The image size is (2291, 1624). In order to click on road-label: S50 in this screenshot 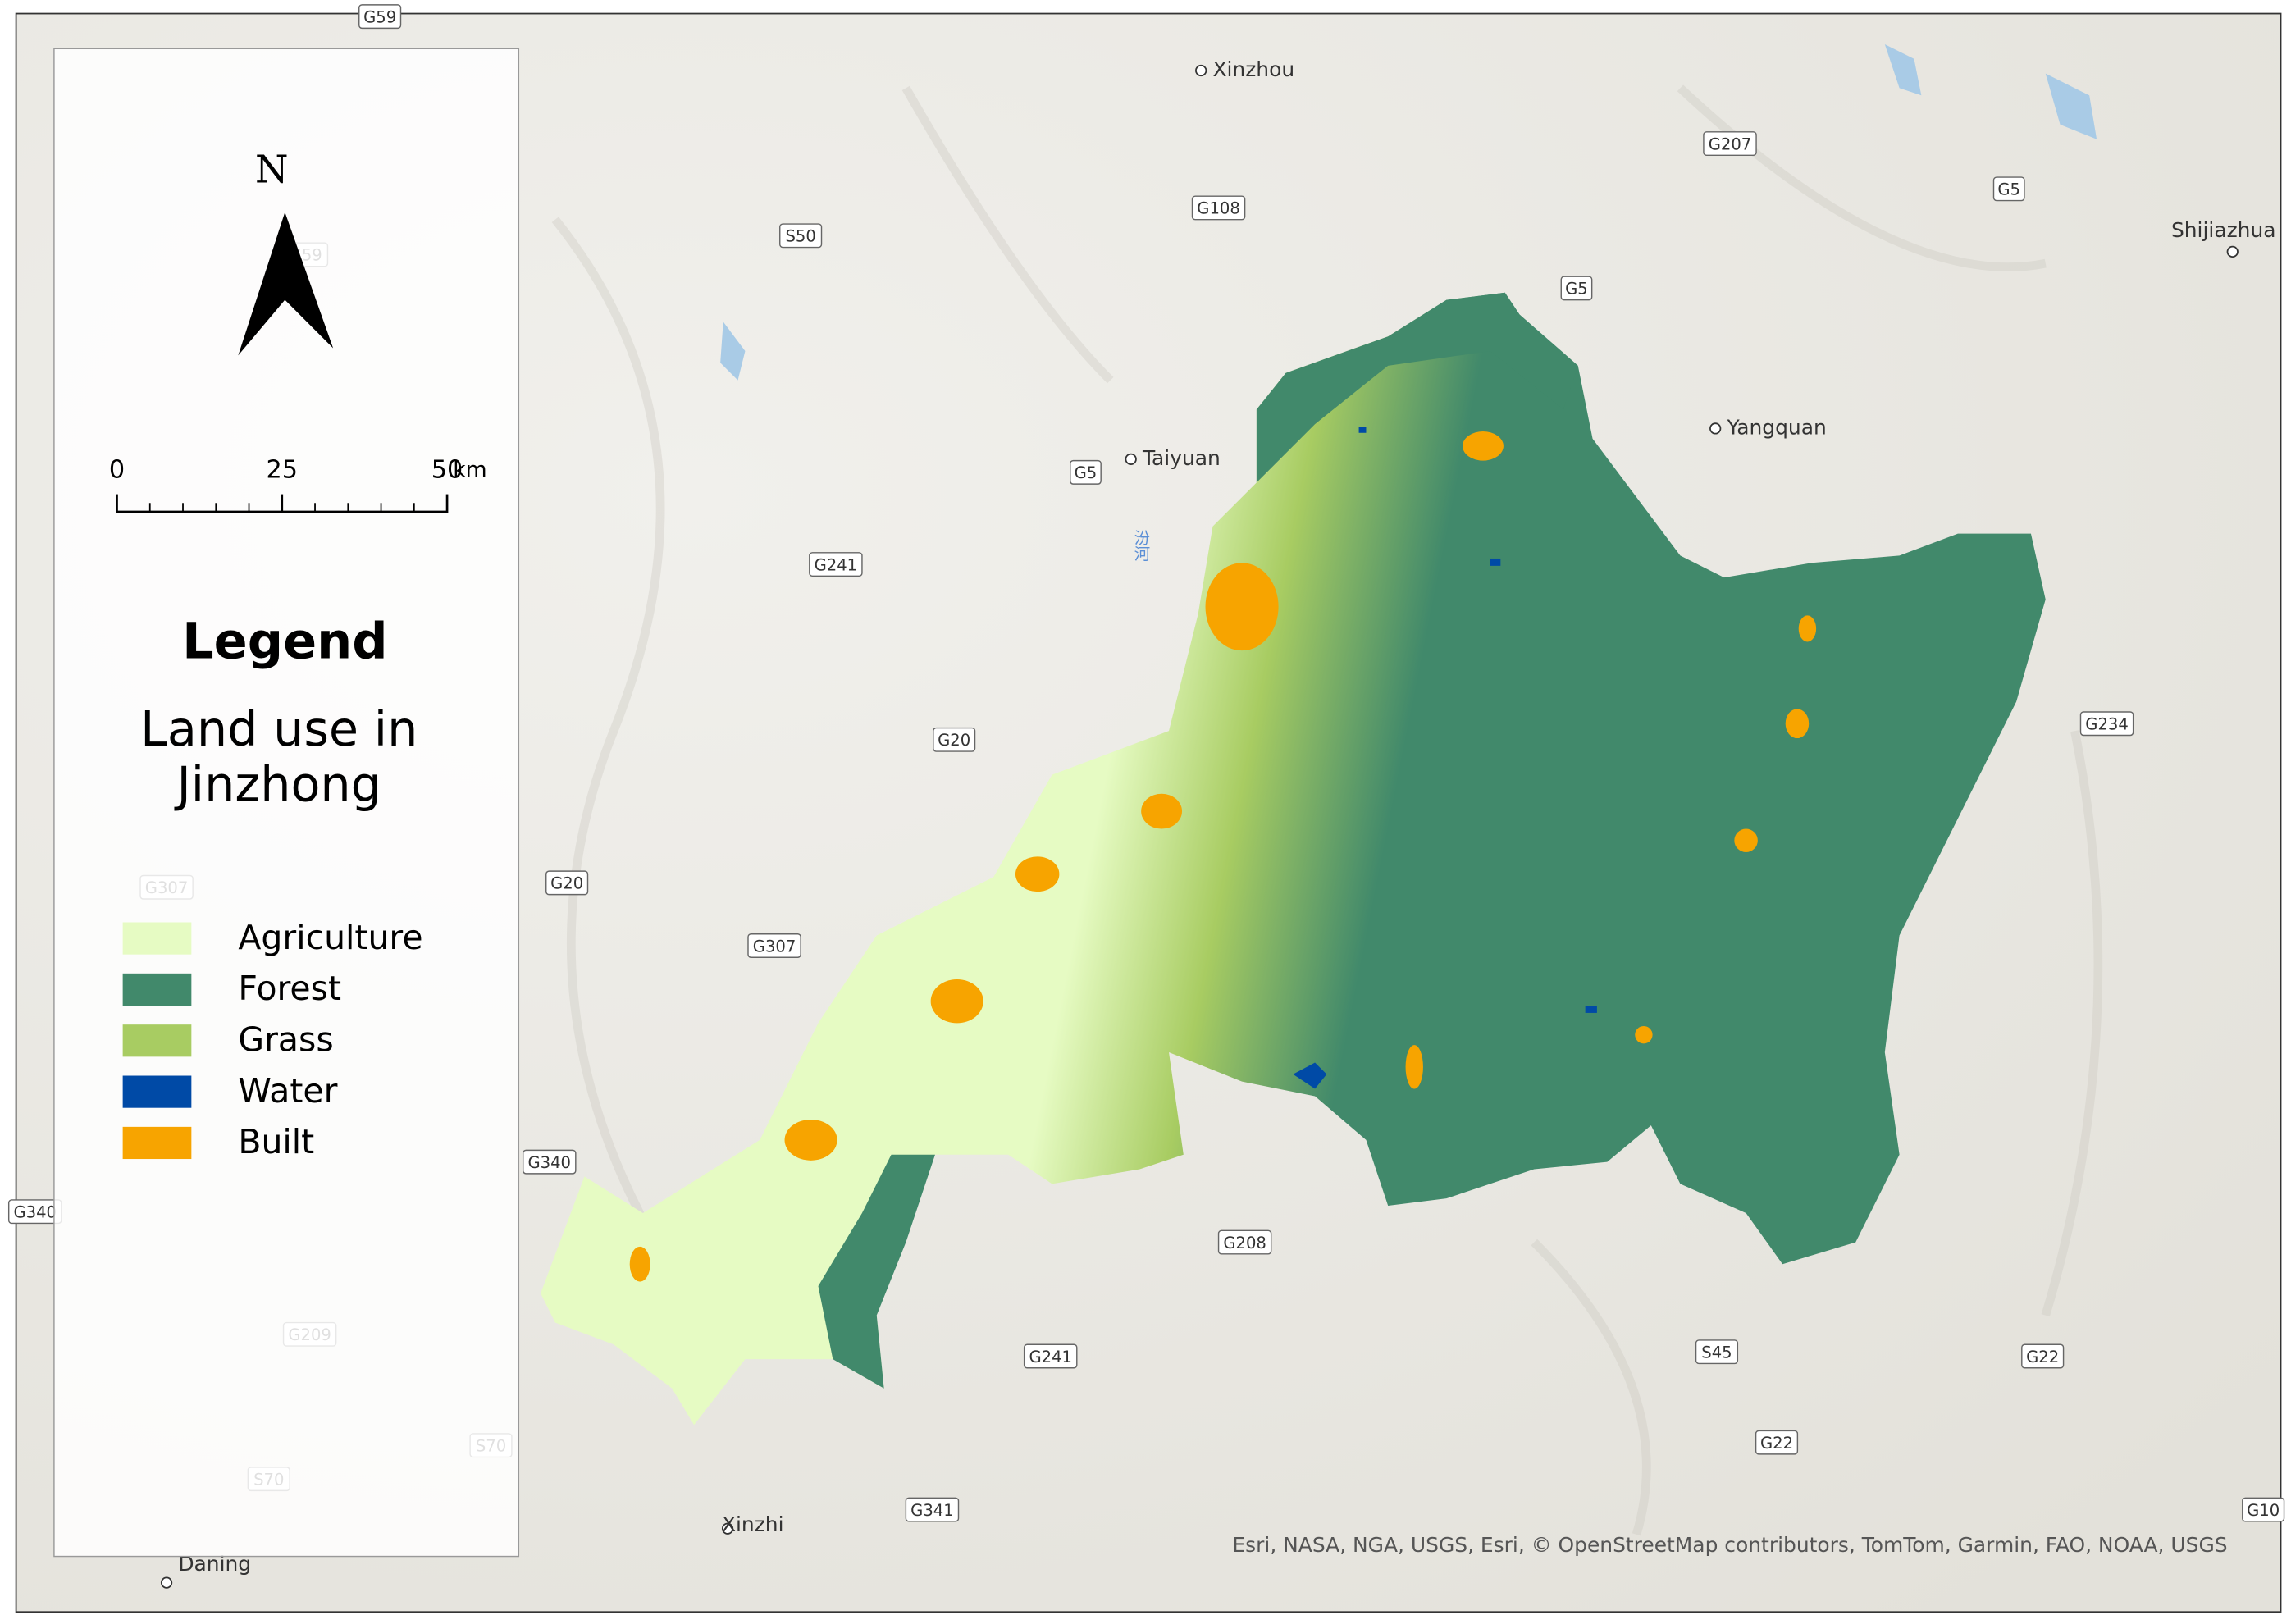, I will do `click(800, 236)`.